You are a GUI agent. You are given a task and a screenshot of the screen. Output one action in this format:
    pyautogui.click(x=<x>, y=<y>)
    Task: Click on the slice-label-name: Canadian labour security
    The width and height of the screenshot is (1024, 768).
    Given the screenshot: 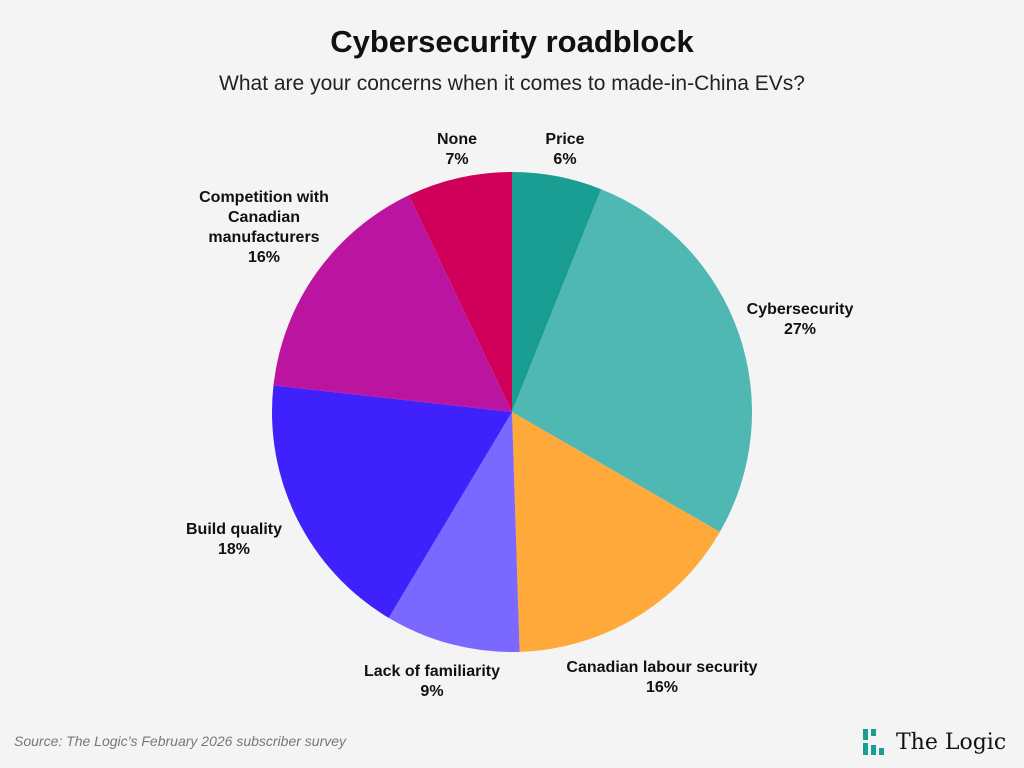 What is the action you would take?
    pyautogui.click(x=662, y=667)
    